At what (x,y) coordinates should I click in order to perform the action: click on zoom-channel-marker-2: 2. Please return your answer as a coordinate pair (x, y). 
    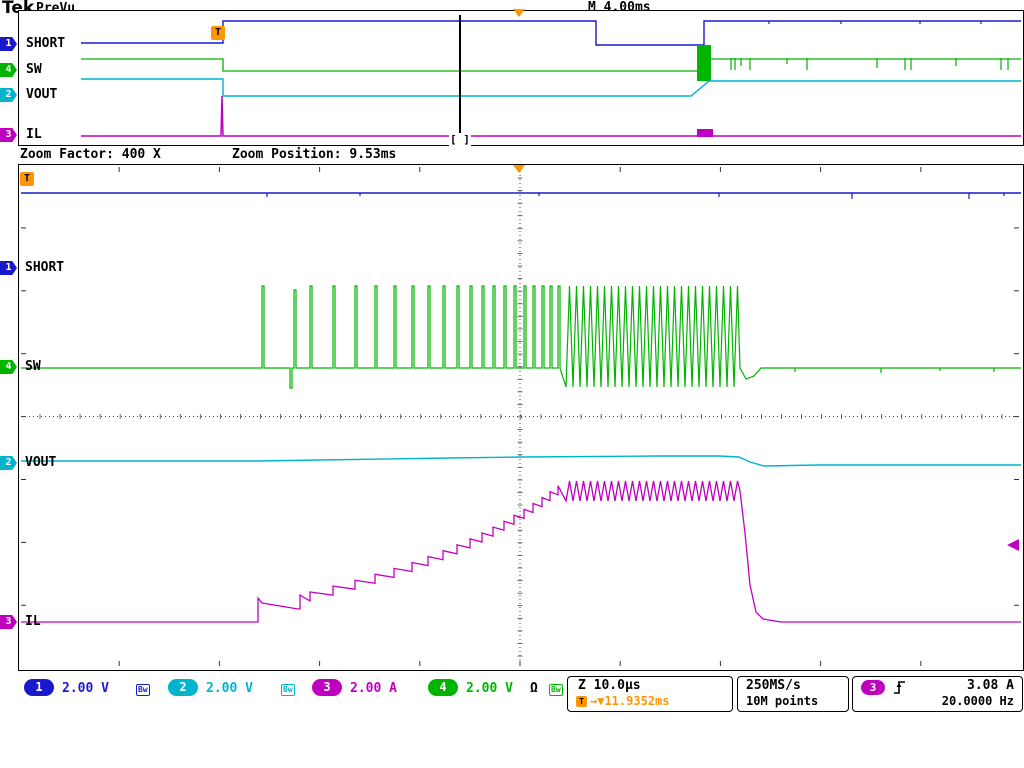
    Looking at the image, I should click on (8, 463).